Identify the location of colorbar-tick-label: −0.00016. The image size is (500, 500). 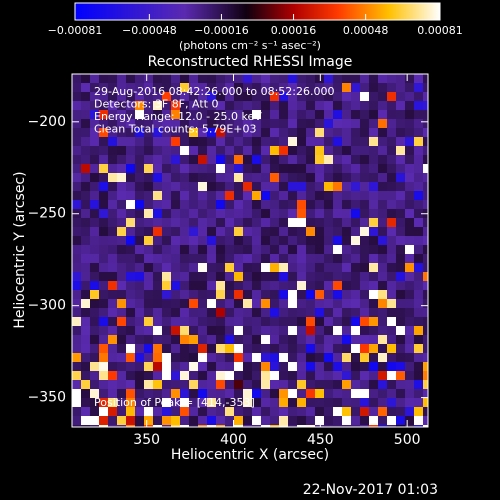
(221, 30).